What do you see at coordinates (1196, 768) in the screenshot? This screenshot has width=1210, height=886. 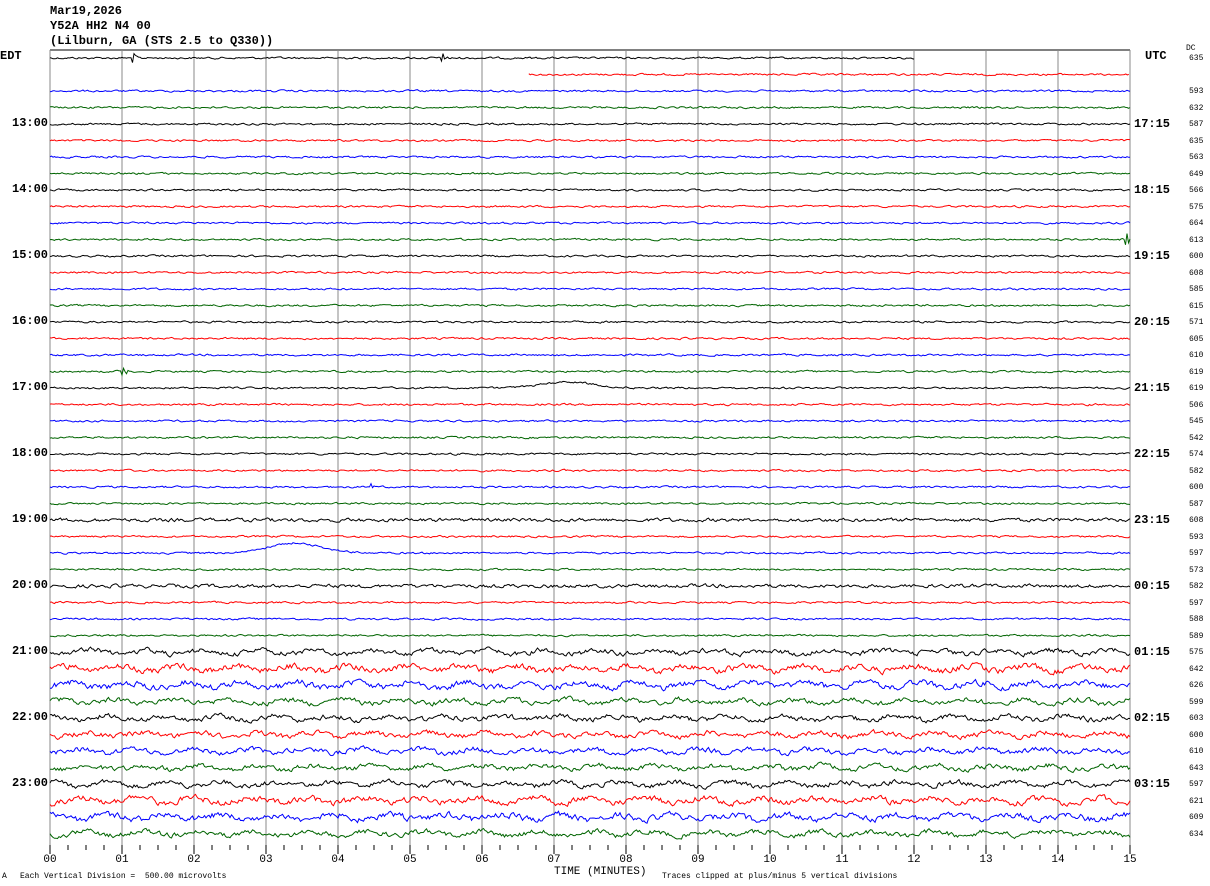 I see `dc-offset-value: 643` at bounding box center [1196, 768].